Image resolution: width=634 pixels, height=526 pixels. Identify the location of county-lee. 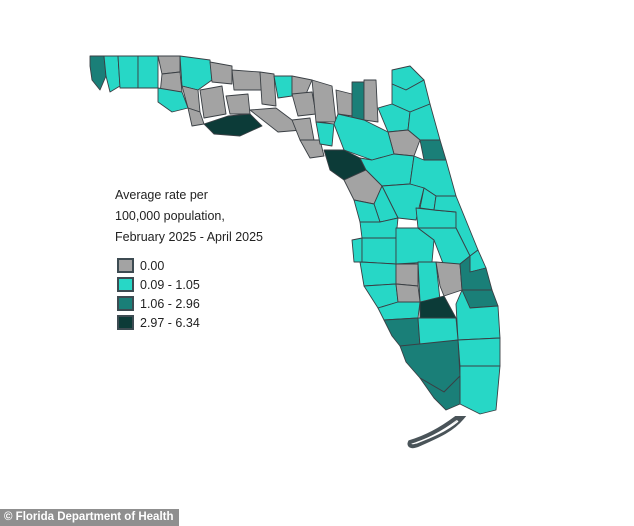
(402, 332).